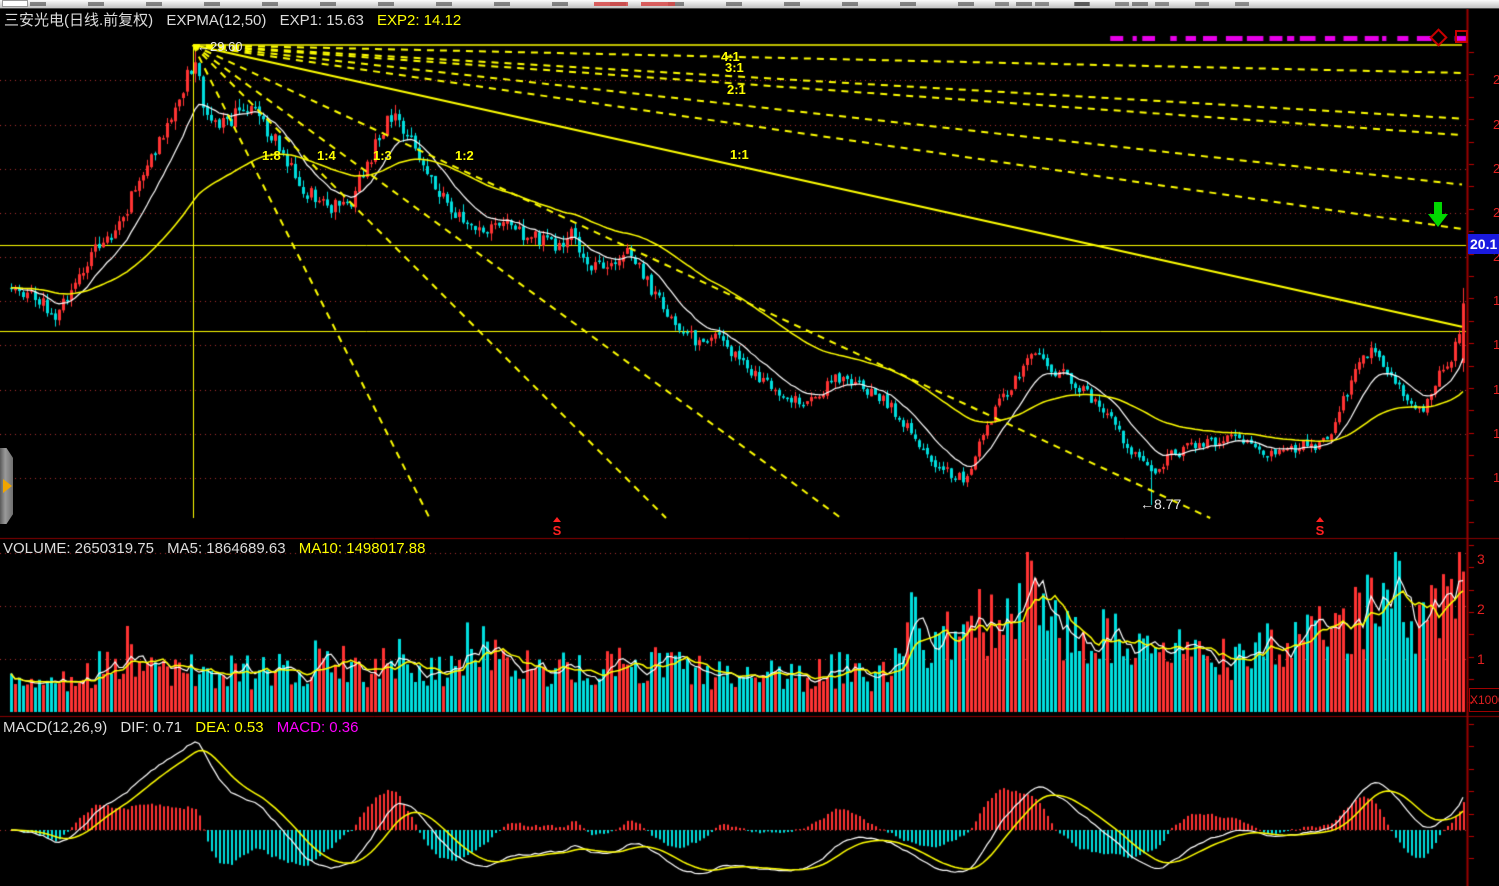  I want to click on indicator-name: EXPMA(12,50), so click(216, 20).